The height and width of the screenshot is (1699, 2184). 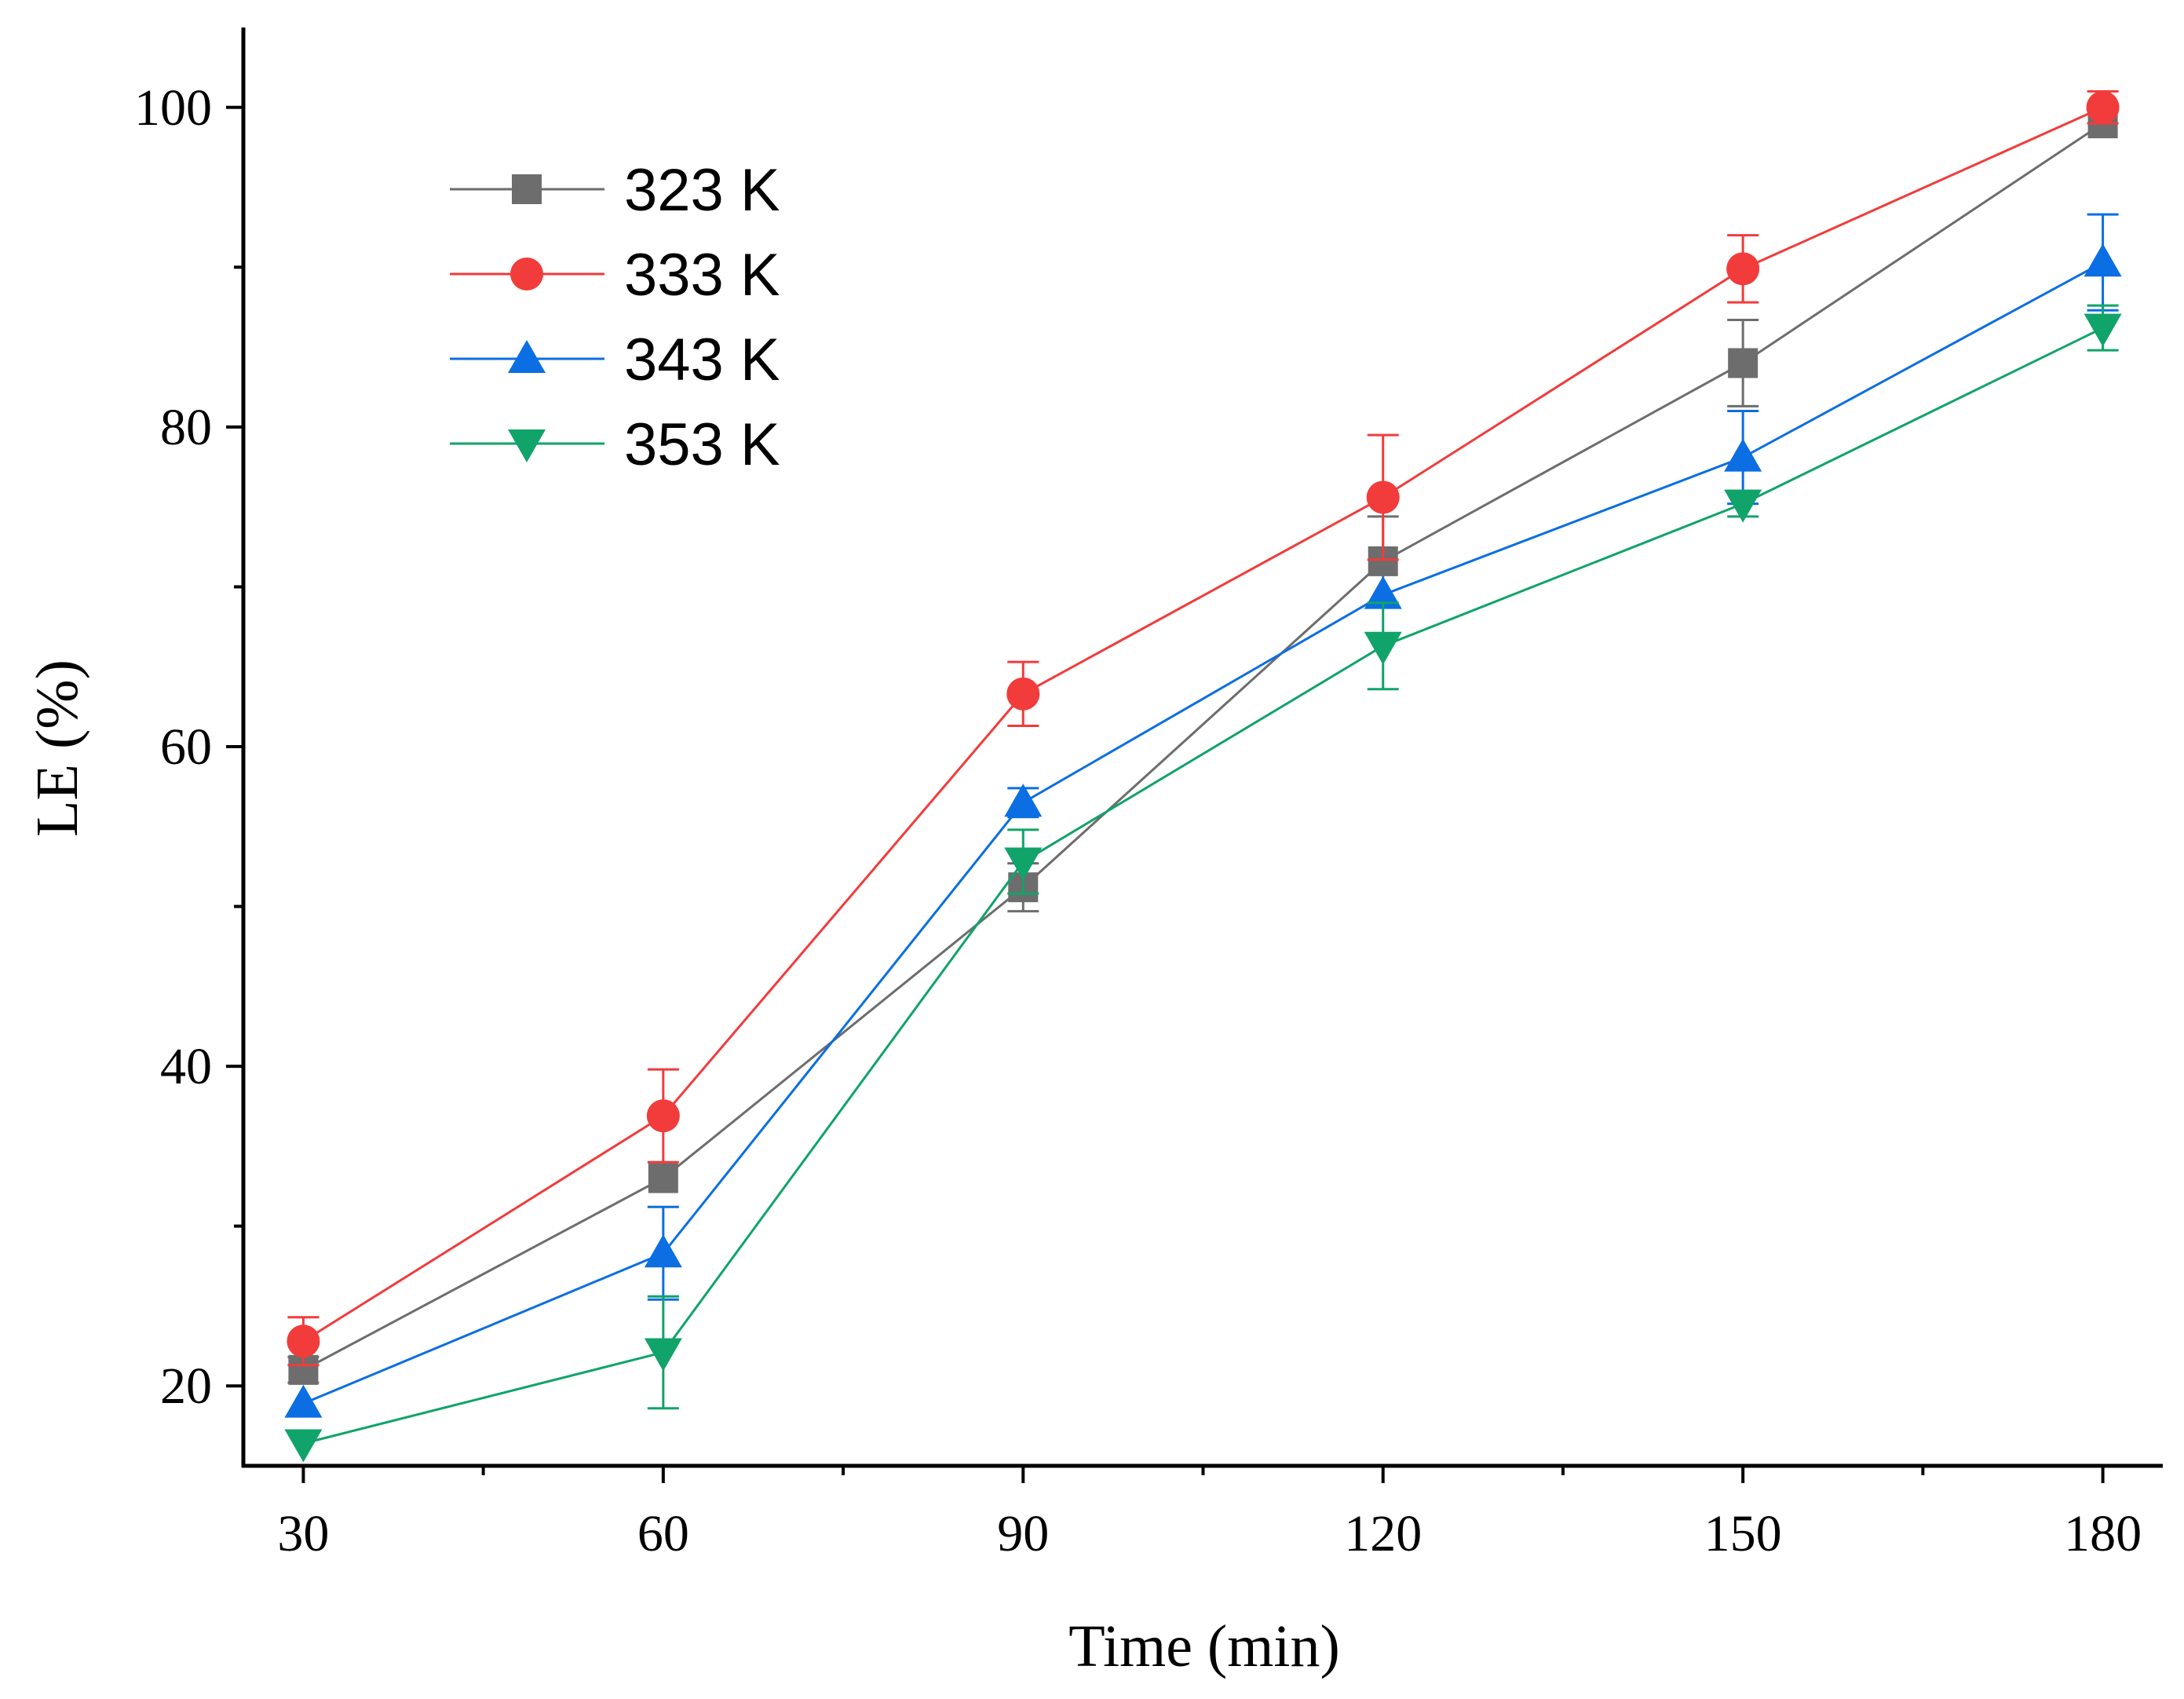 What do you see at coordinates (1204, 1646) in the screenshot?
I see `x-axis-title: Time (min)` at bounding box center [1204, 1646].